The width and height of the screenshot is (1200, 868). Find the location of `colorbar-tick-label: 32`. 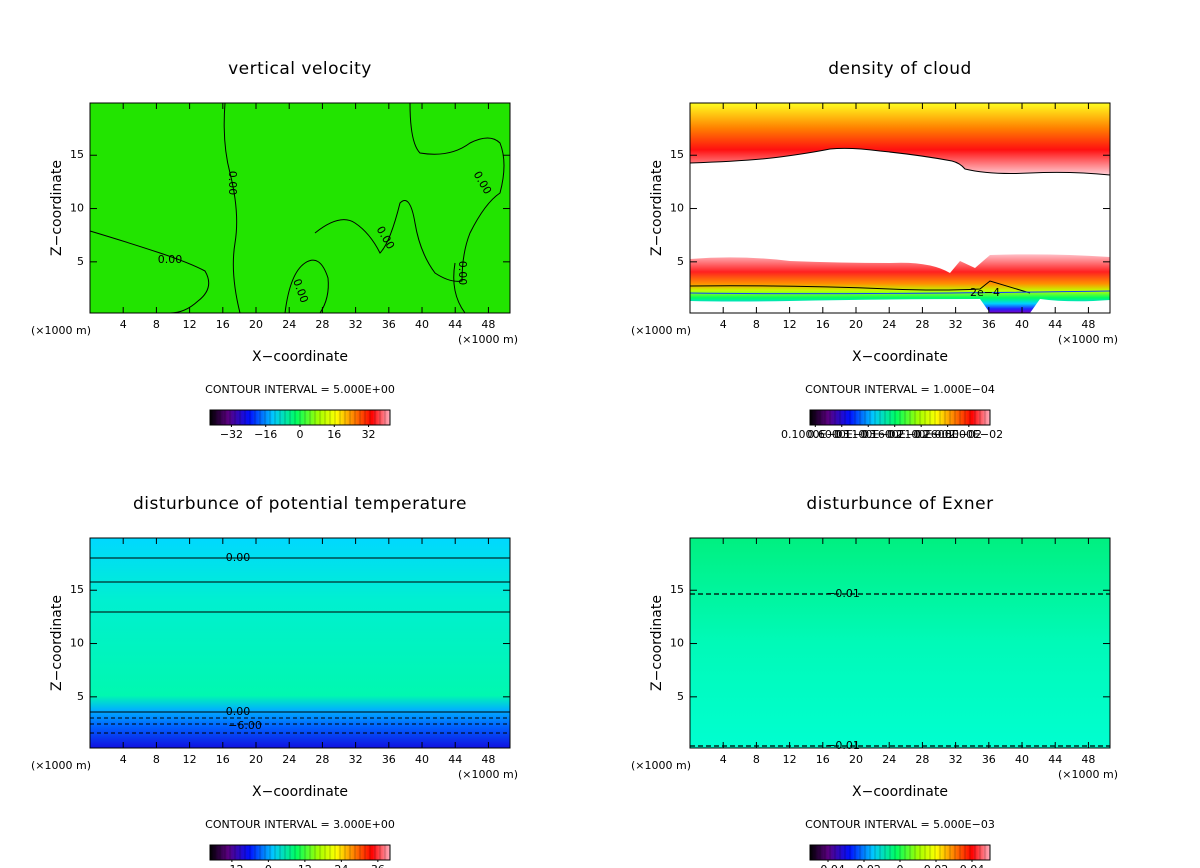

colorbar-tick-label: 32 is located at coordinates (369, 434).